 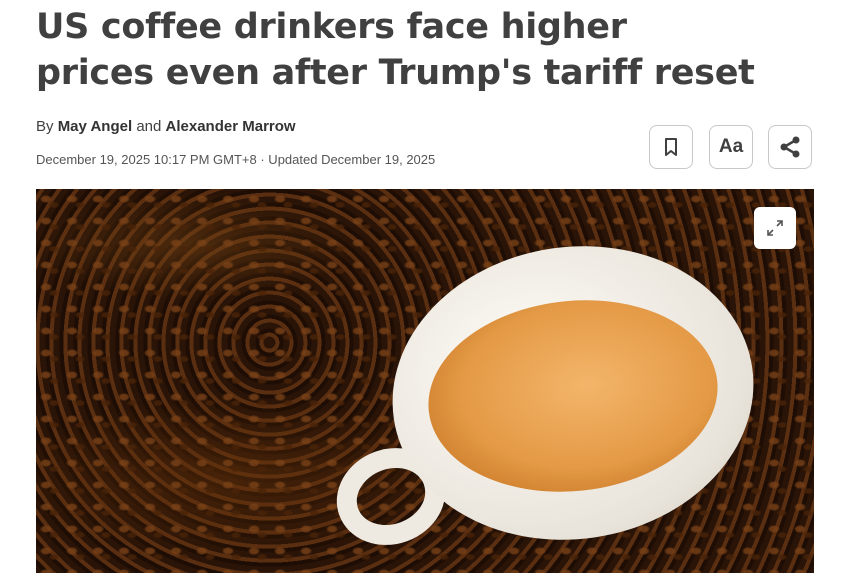 I want to click on author-link: May Angel, so click(x=95, y=126).